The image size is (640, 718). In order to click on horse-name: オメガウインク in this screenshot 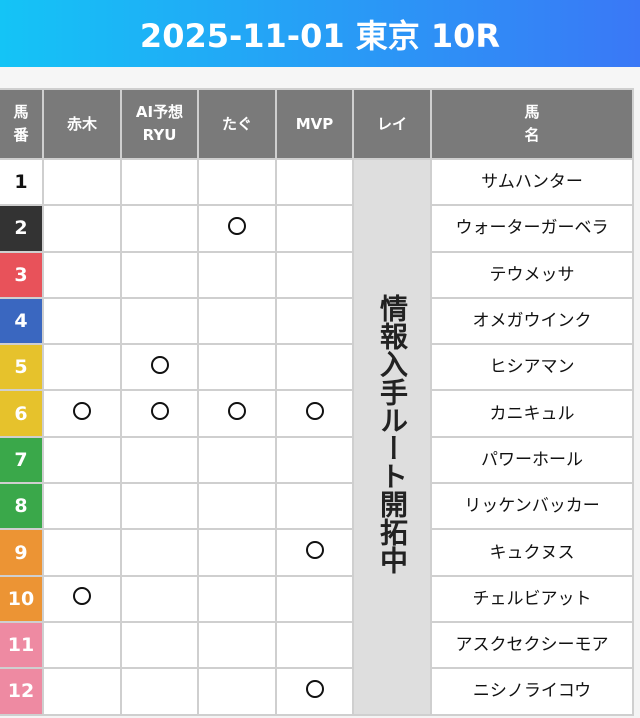, I will do `click(532, 321)`.